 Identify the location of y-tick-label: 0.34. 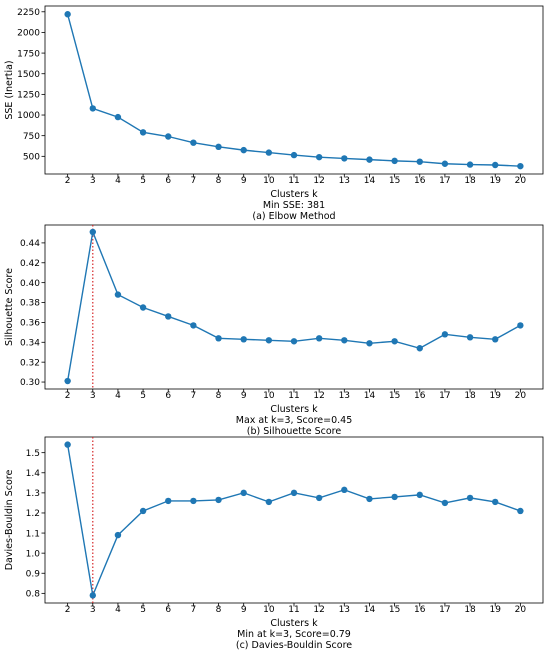
(30, 343).